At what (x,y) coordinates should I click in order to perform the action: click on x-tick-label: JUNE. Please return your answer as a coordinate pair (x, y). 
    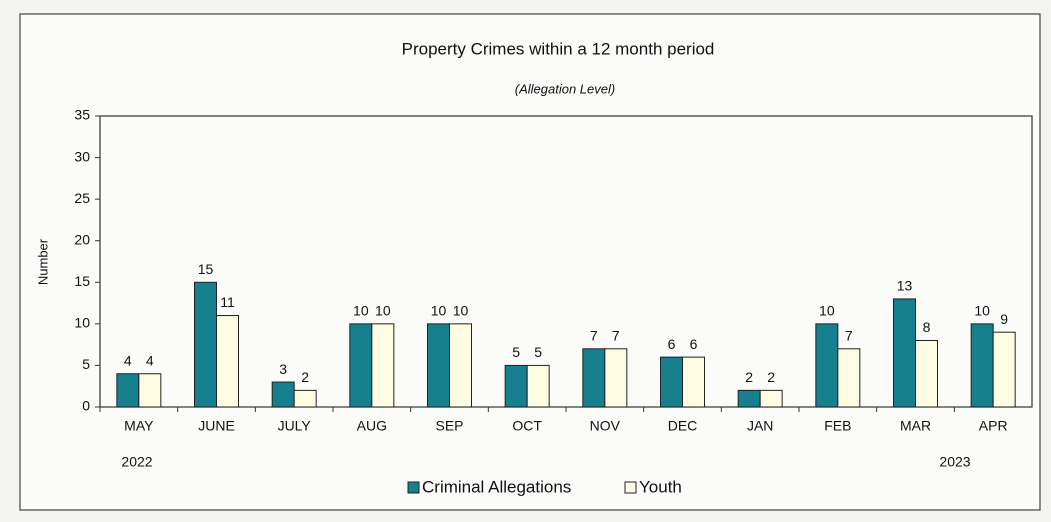
    Looking at the image, I should click on (216, 426).